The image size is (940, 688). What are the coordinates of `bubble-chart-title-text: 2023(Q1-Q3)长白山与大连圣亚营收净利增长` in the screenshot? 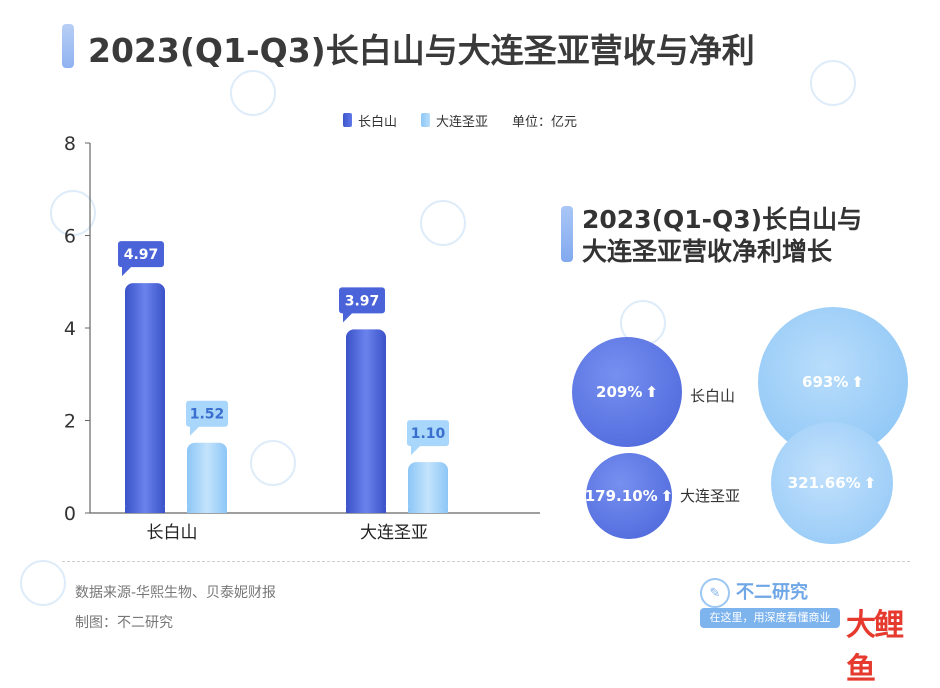 It's located at (722, 235).